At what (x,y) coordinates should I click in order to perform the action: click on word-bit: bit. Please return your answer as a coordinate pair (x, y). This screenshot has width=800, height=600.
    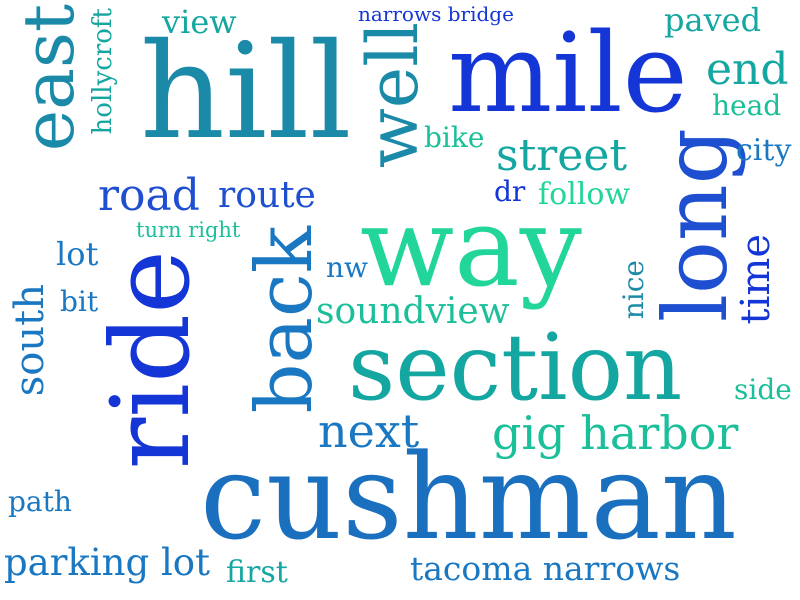
    Looking at the image, I should click on (79, 301).